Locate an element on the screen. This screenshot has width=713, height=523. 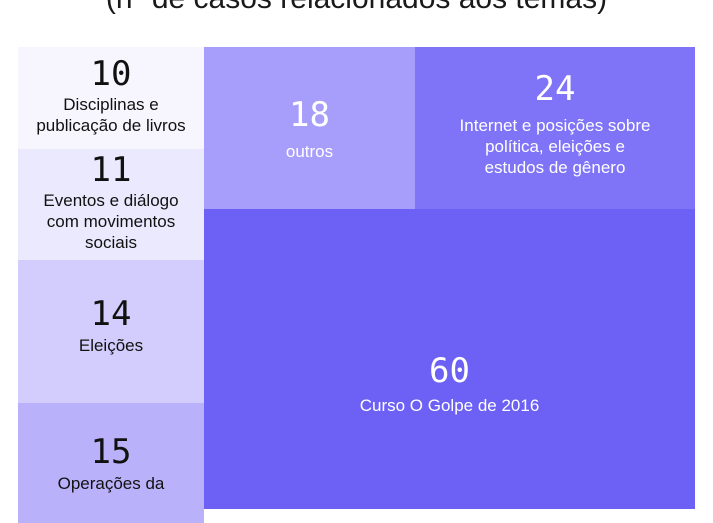
tile-label-line: Operações da is located at coordinates (111, 483).